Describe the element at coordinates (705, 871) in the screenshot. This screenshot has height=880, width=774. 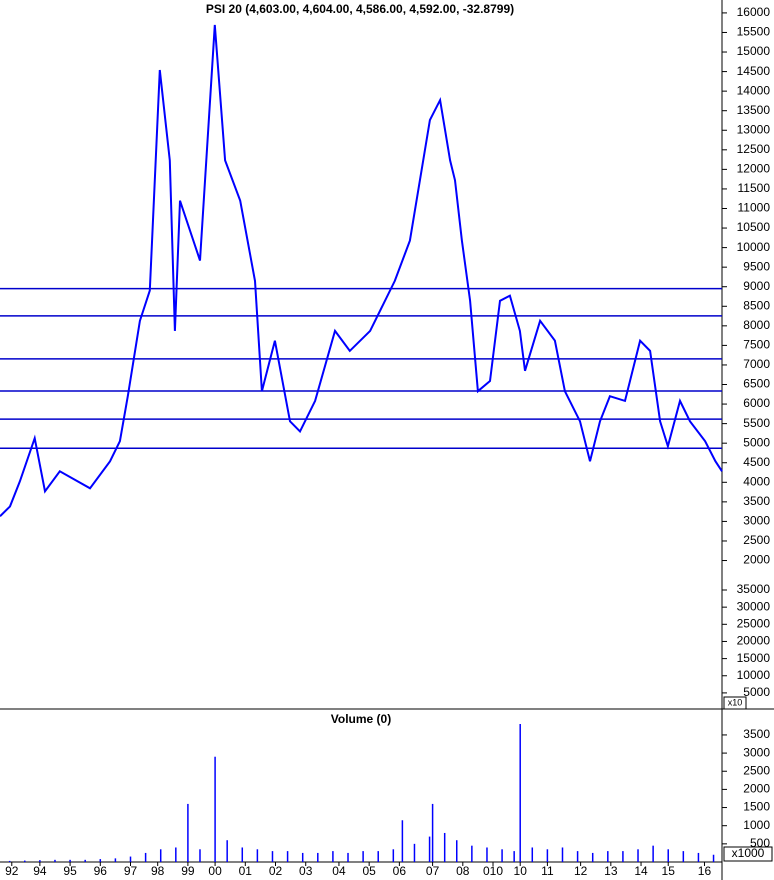
I see `x-tick-label: 16` at that location.